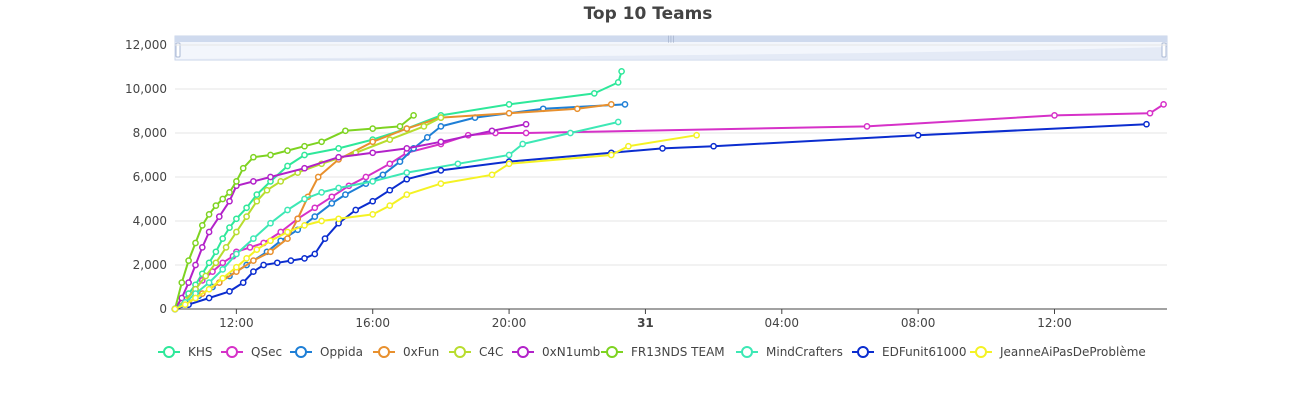  What do you see at coordinates (406, 352) in the screenshot?
I see `legend-item: 0xFun` at bounding box center [406, 352].